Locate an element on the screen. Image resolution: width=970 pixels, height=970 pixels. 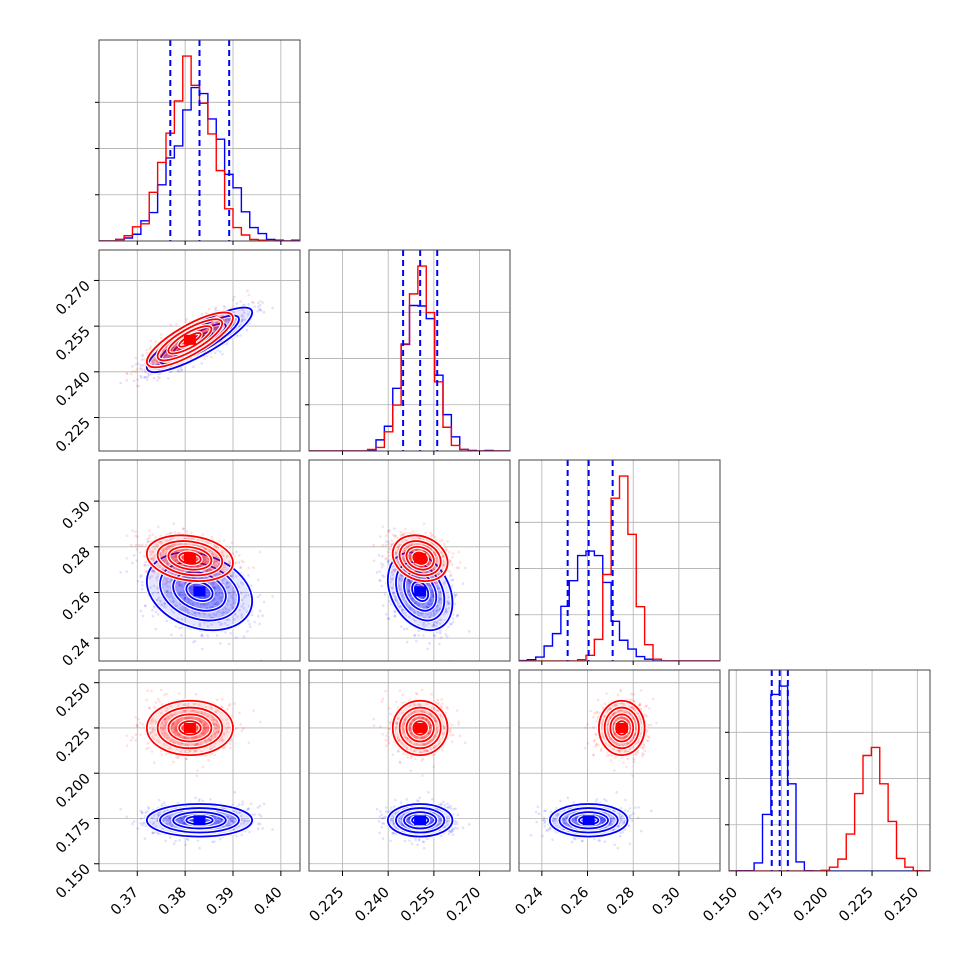
density-peak is located at coordinates (420, 558).